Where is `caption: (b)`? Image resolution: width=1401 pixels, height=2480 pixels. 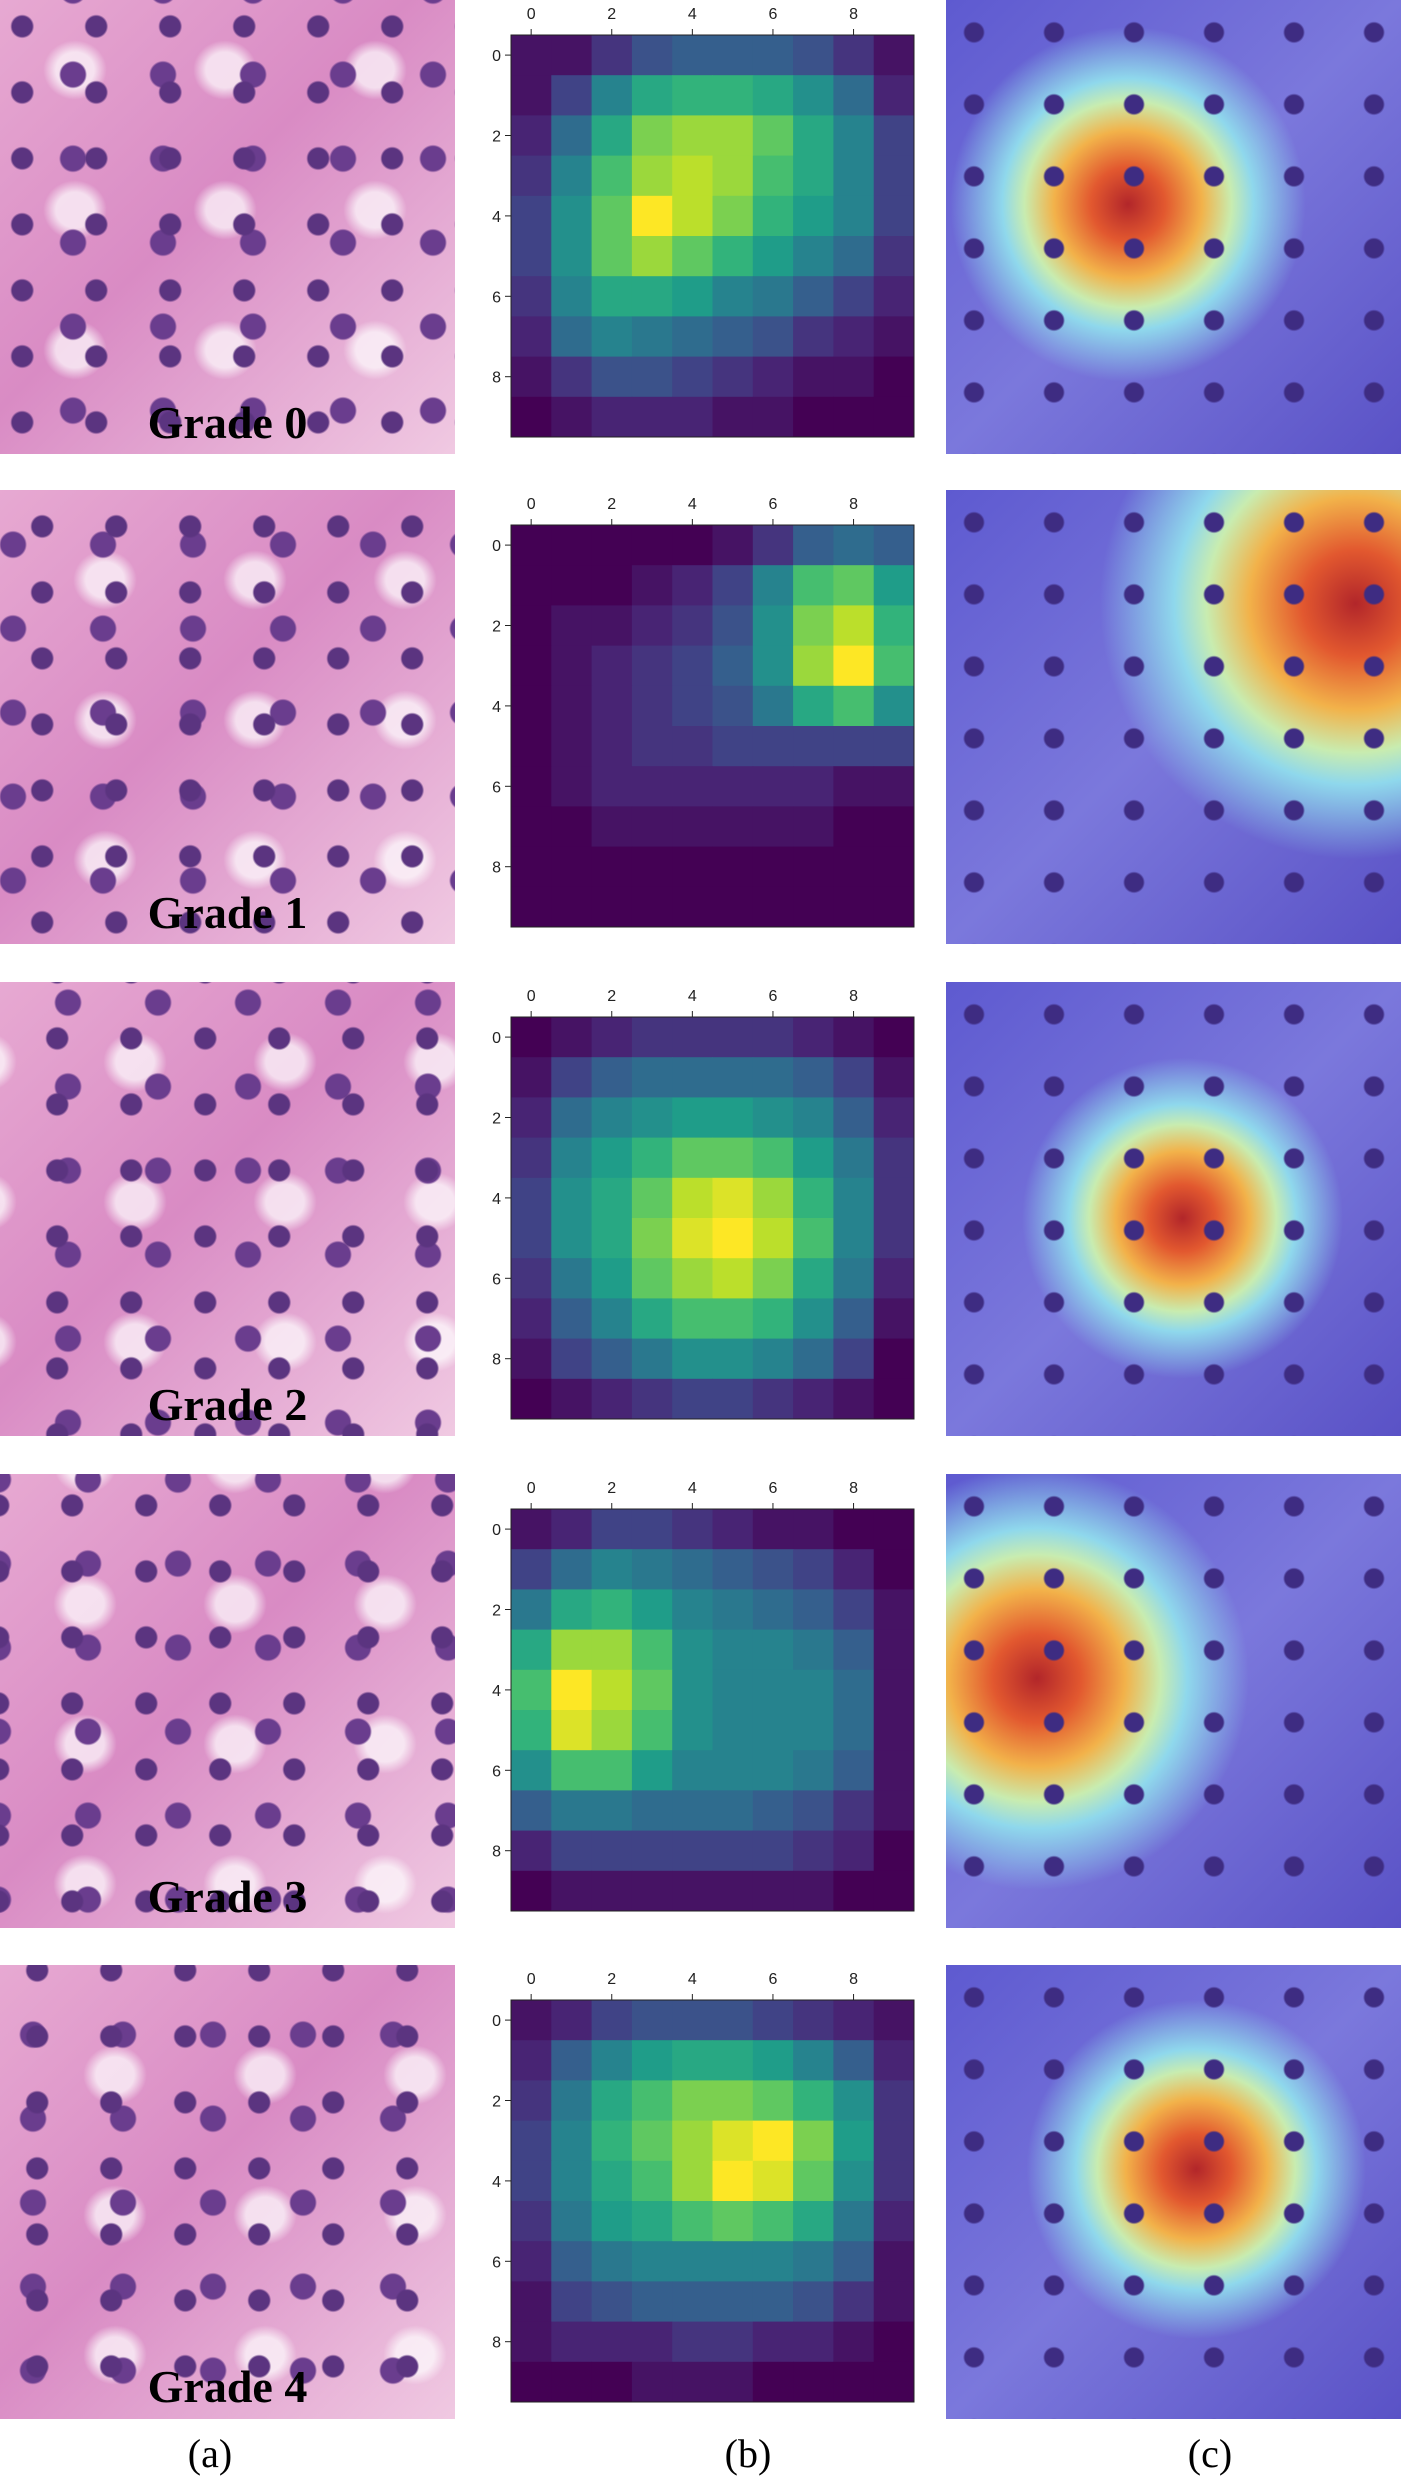 caption: (b) is located at coordinates (748, 2453).